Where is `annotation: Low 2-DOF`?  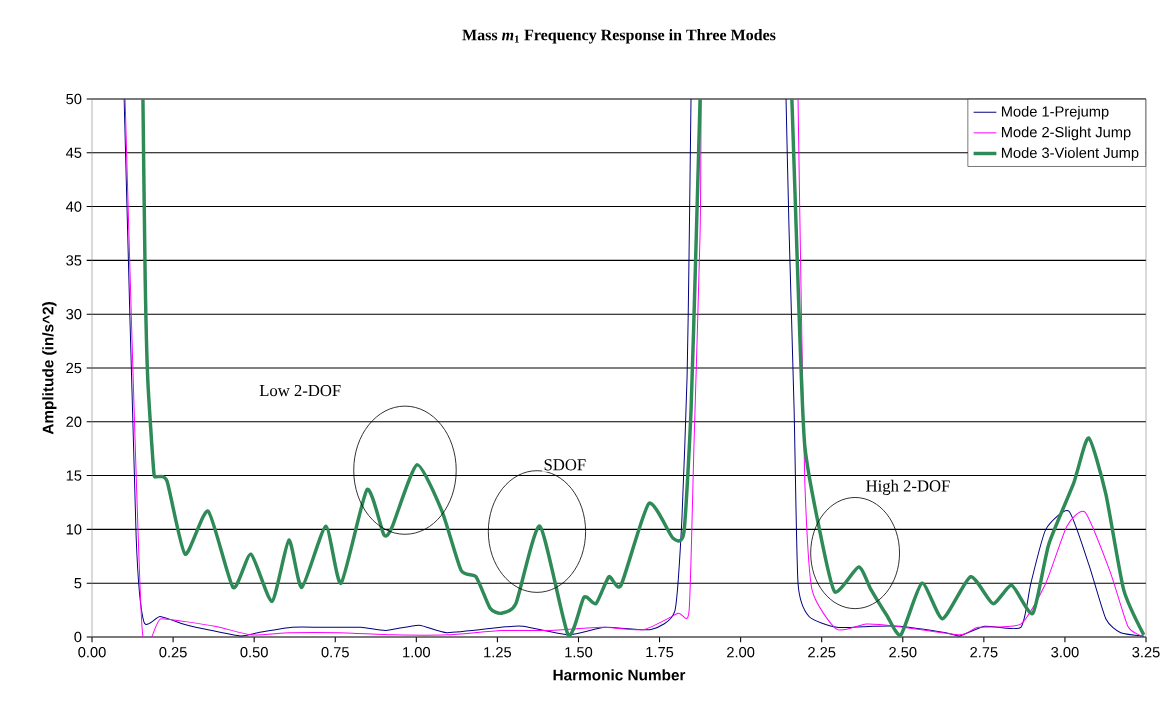 annotation: Low 2-DOF is located at coordinates (300, 390).